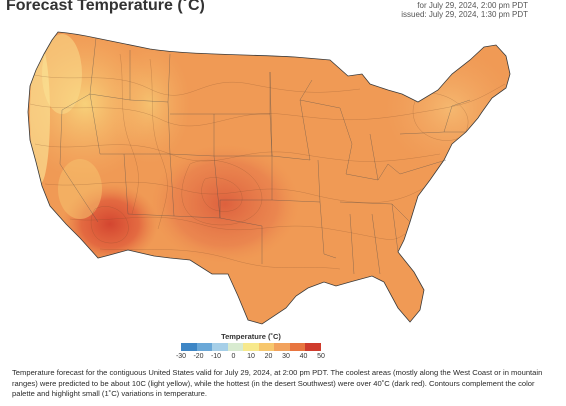 The height and width of the screenshot is (406, 566). Describe the element at coordinates (321, 356) in the screenshot. I see `legend-tick-label: 50` at that location.